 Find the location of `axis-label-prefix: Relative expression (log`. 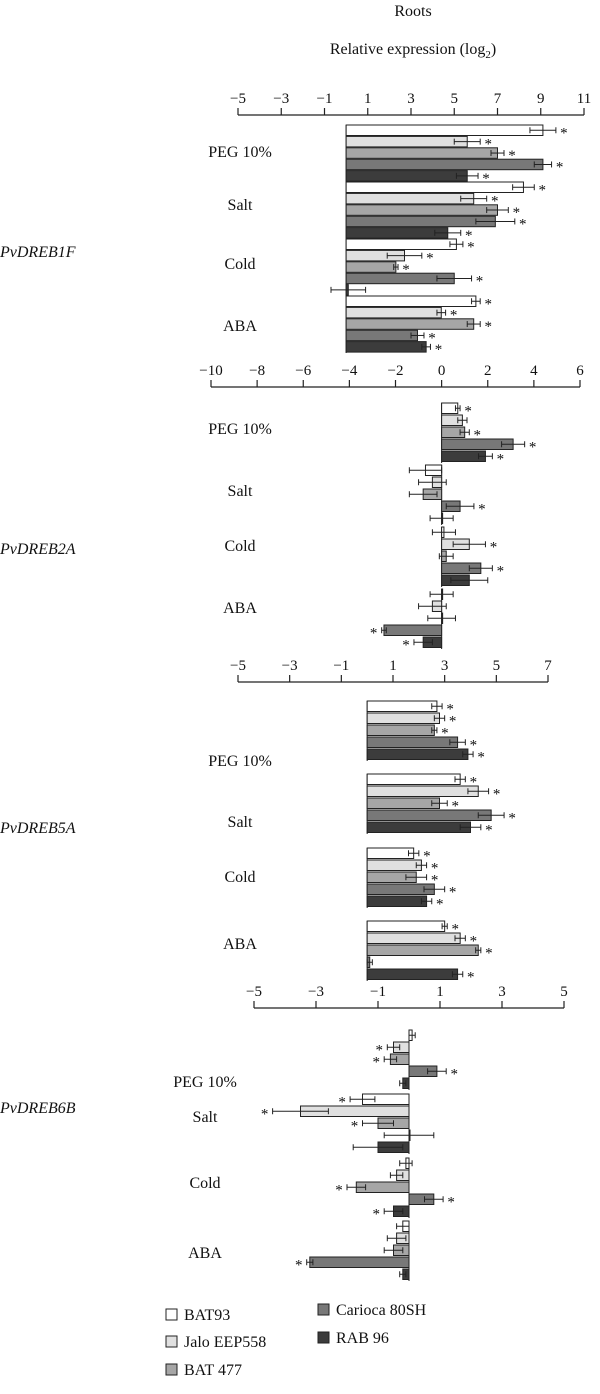

axis-label-prefix: Relative expression (log is located at coordinates (408, 49).